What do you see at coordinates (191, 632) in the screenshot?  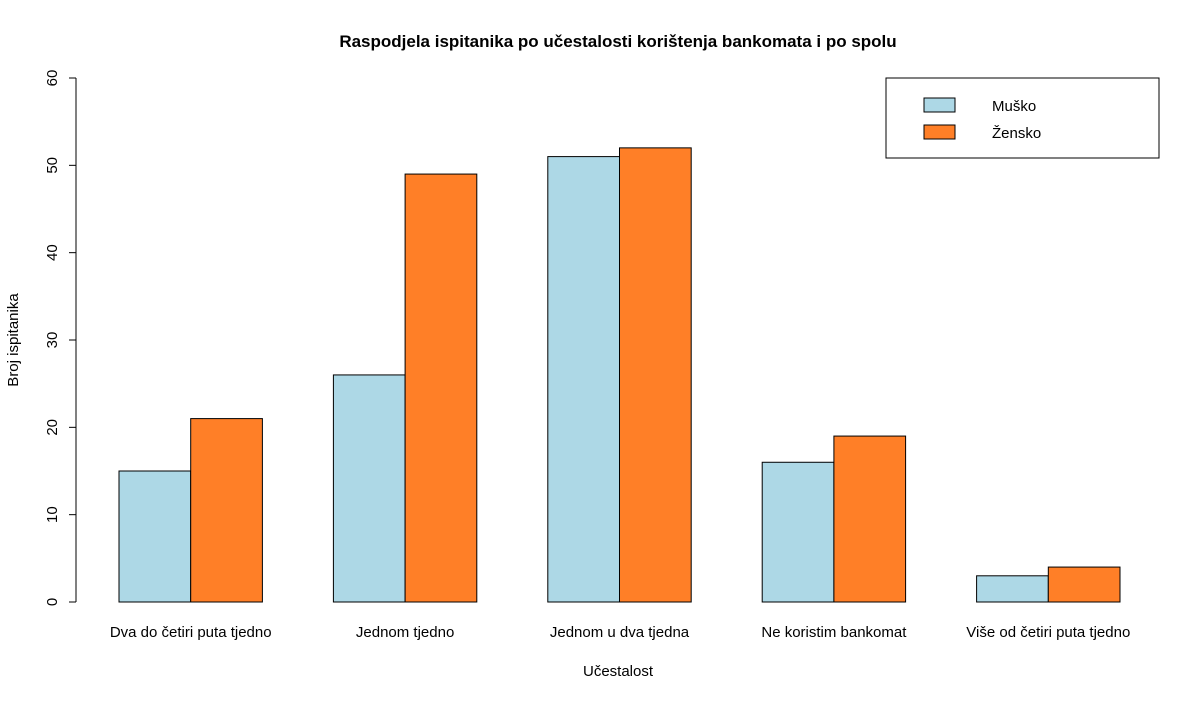 I see `x-tick-label: Dva do četiri puta tjedno` at bounding box center [191, 632].